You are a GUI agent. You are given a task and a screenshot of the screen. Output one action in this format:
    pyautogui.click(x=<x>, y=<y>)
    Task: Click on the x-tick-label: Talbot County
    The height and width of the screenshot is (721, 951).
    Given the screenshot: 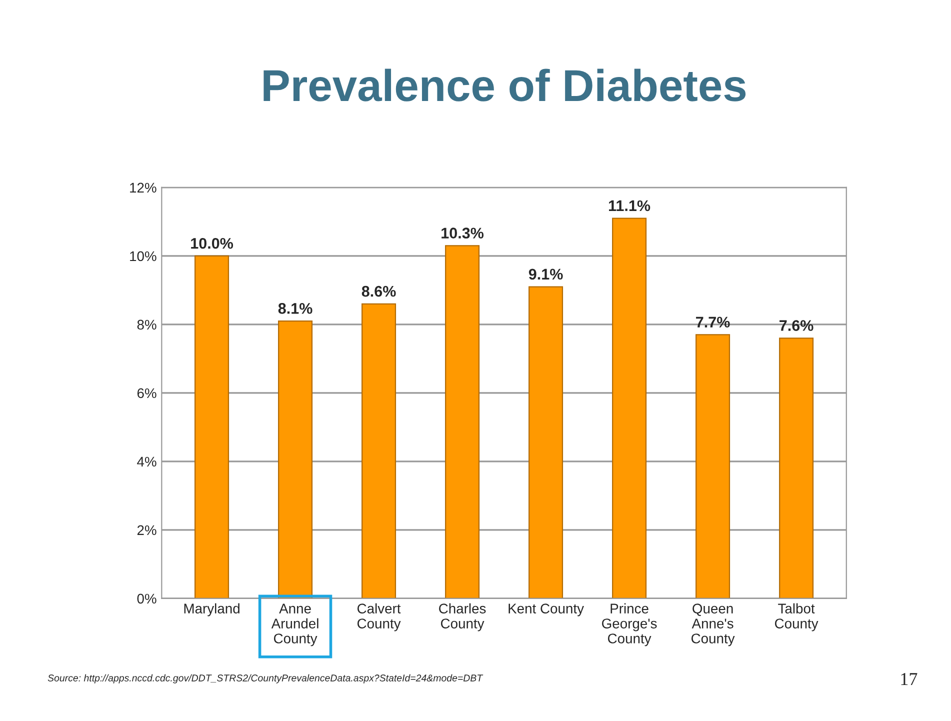 What is the action you would take?
    pyautogui.click(x=796, y=617)
    